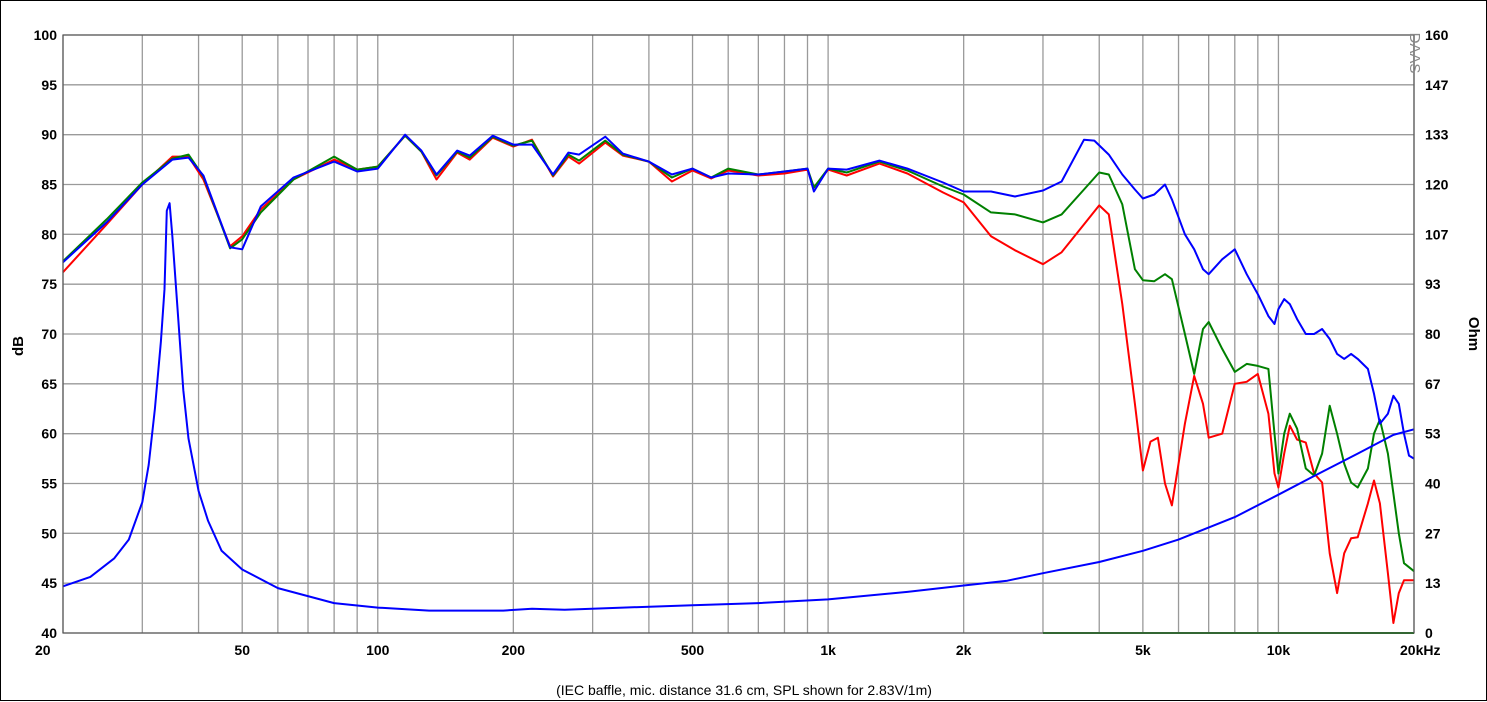 The image size is (1487, 702). What do you see at coordinates (964, 650) in the screenshot?
I see `x-tick-label: 2k` at bounding box center [964, 650].